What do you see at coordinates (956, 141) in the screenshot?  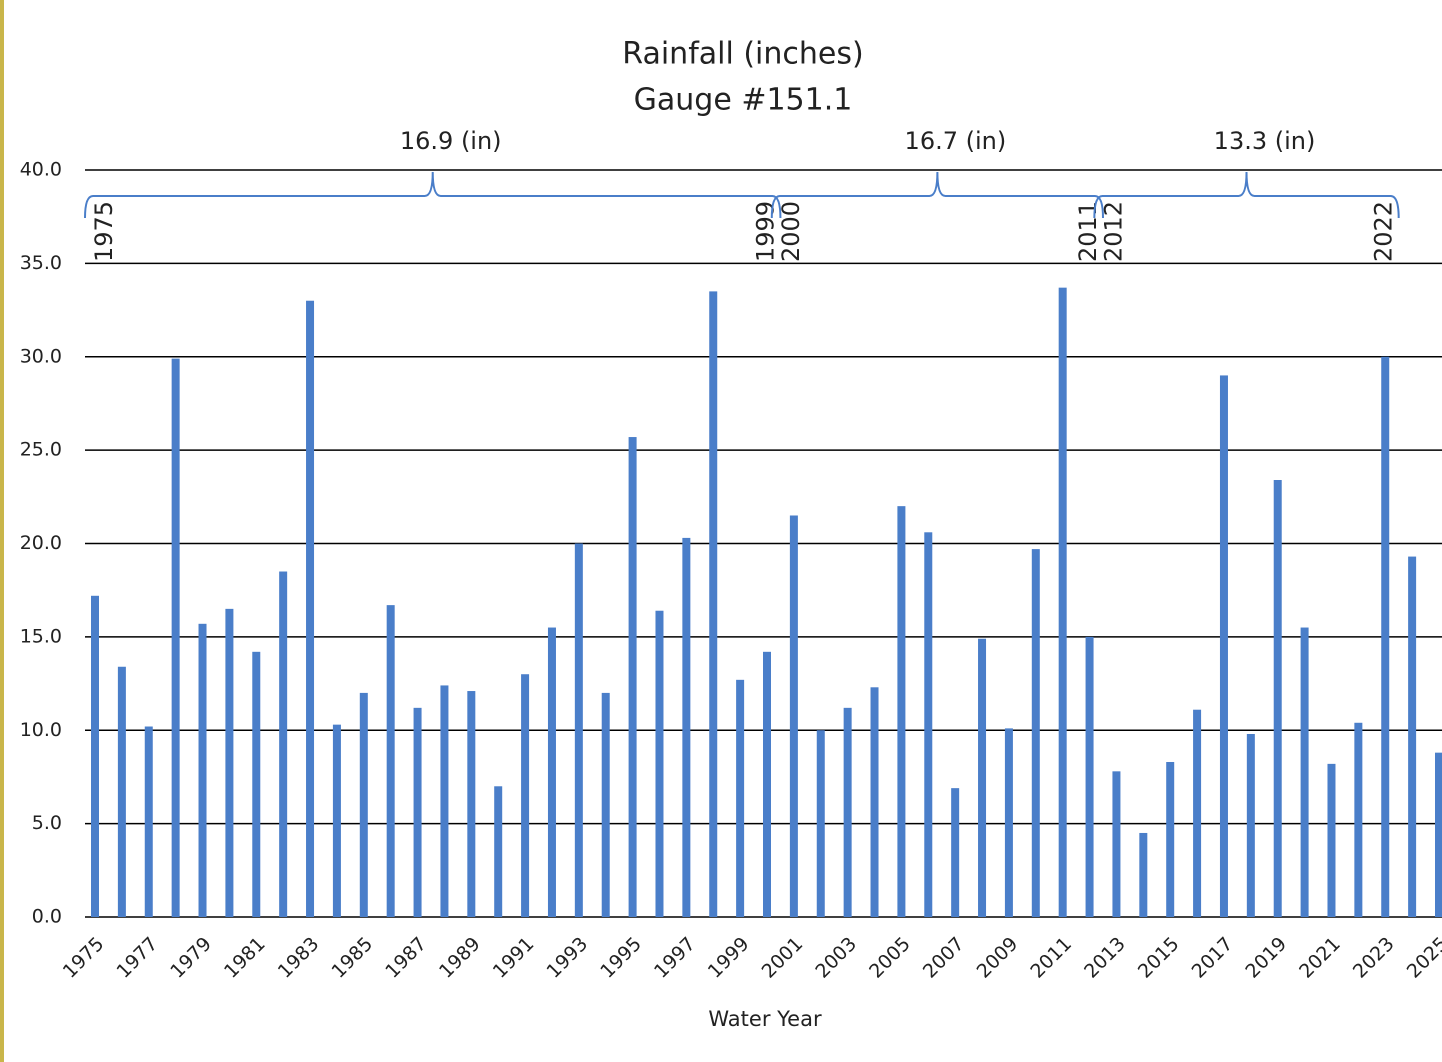 I see `period-average: 16.7 (in)` at bounding box center [956, 141].